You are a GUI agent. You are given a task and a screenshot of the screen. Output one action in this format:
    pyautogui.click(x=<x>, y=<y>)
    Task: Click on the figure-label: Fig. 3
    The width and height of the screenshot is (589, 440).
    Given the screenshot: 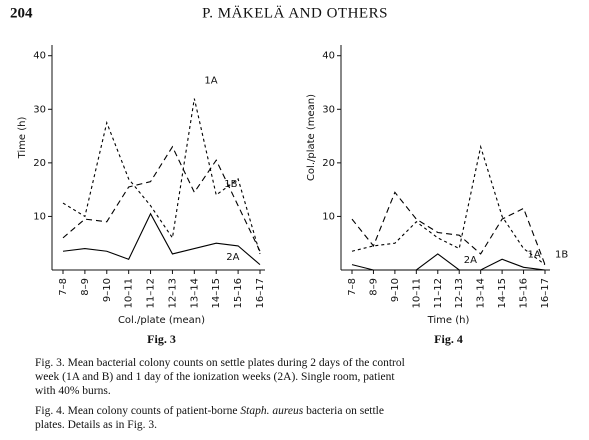 What is the action you would take?
    pyautogui.click(x=161, y=339)
    